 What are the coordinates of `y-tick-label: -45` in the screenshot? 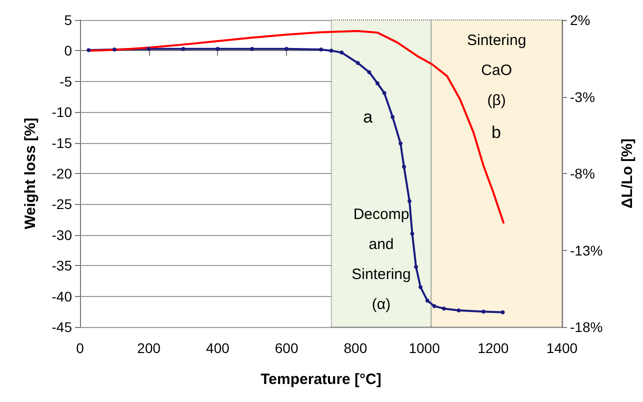 It's located at (62, 327).